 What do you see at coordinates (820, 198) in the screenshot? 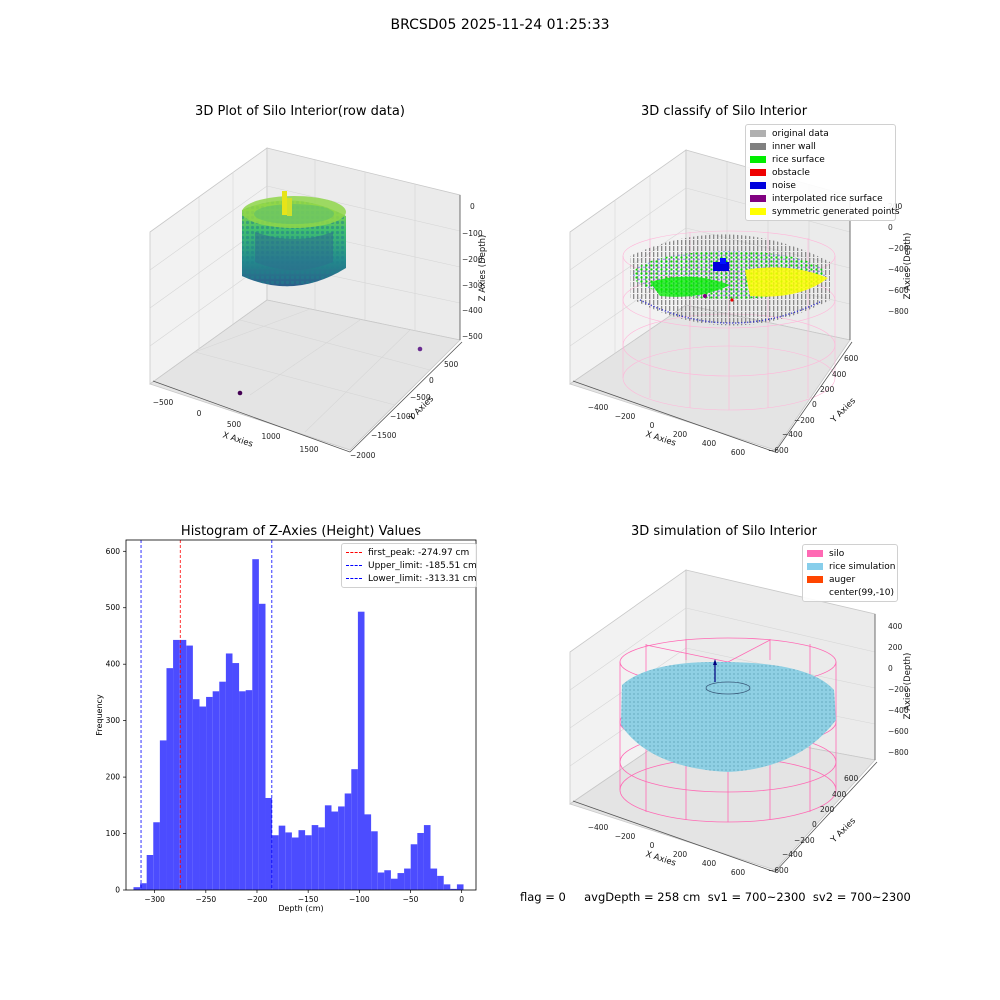
I see `legend-item: interpolated rice surface` at bounding box center [820, 198].